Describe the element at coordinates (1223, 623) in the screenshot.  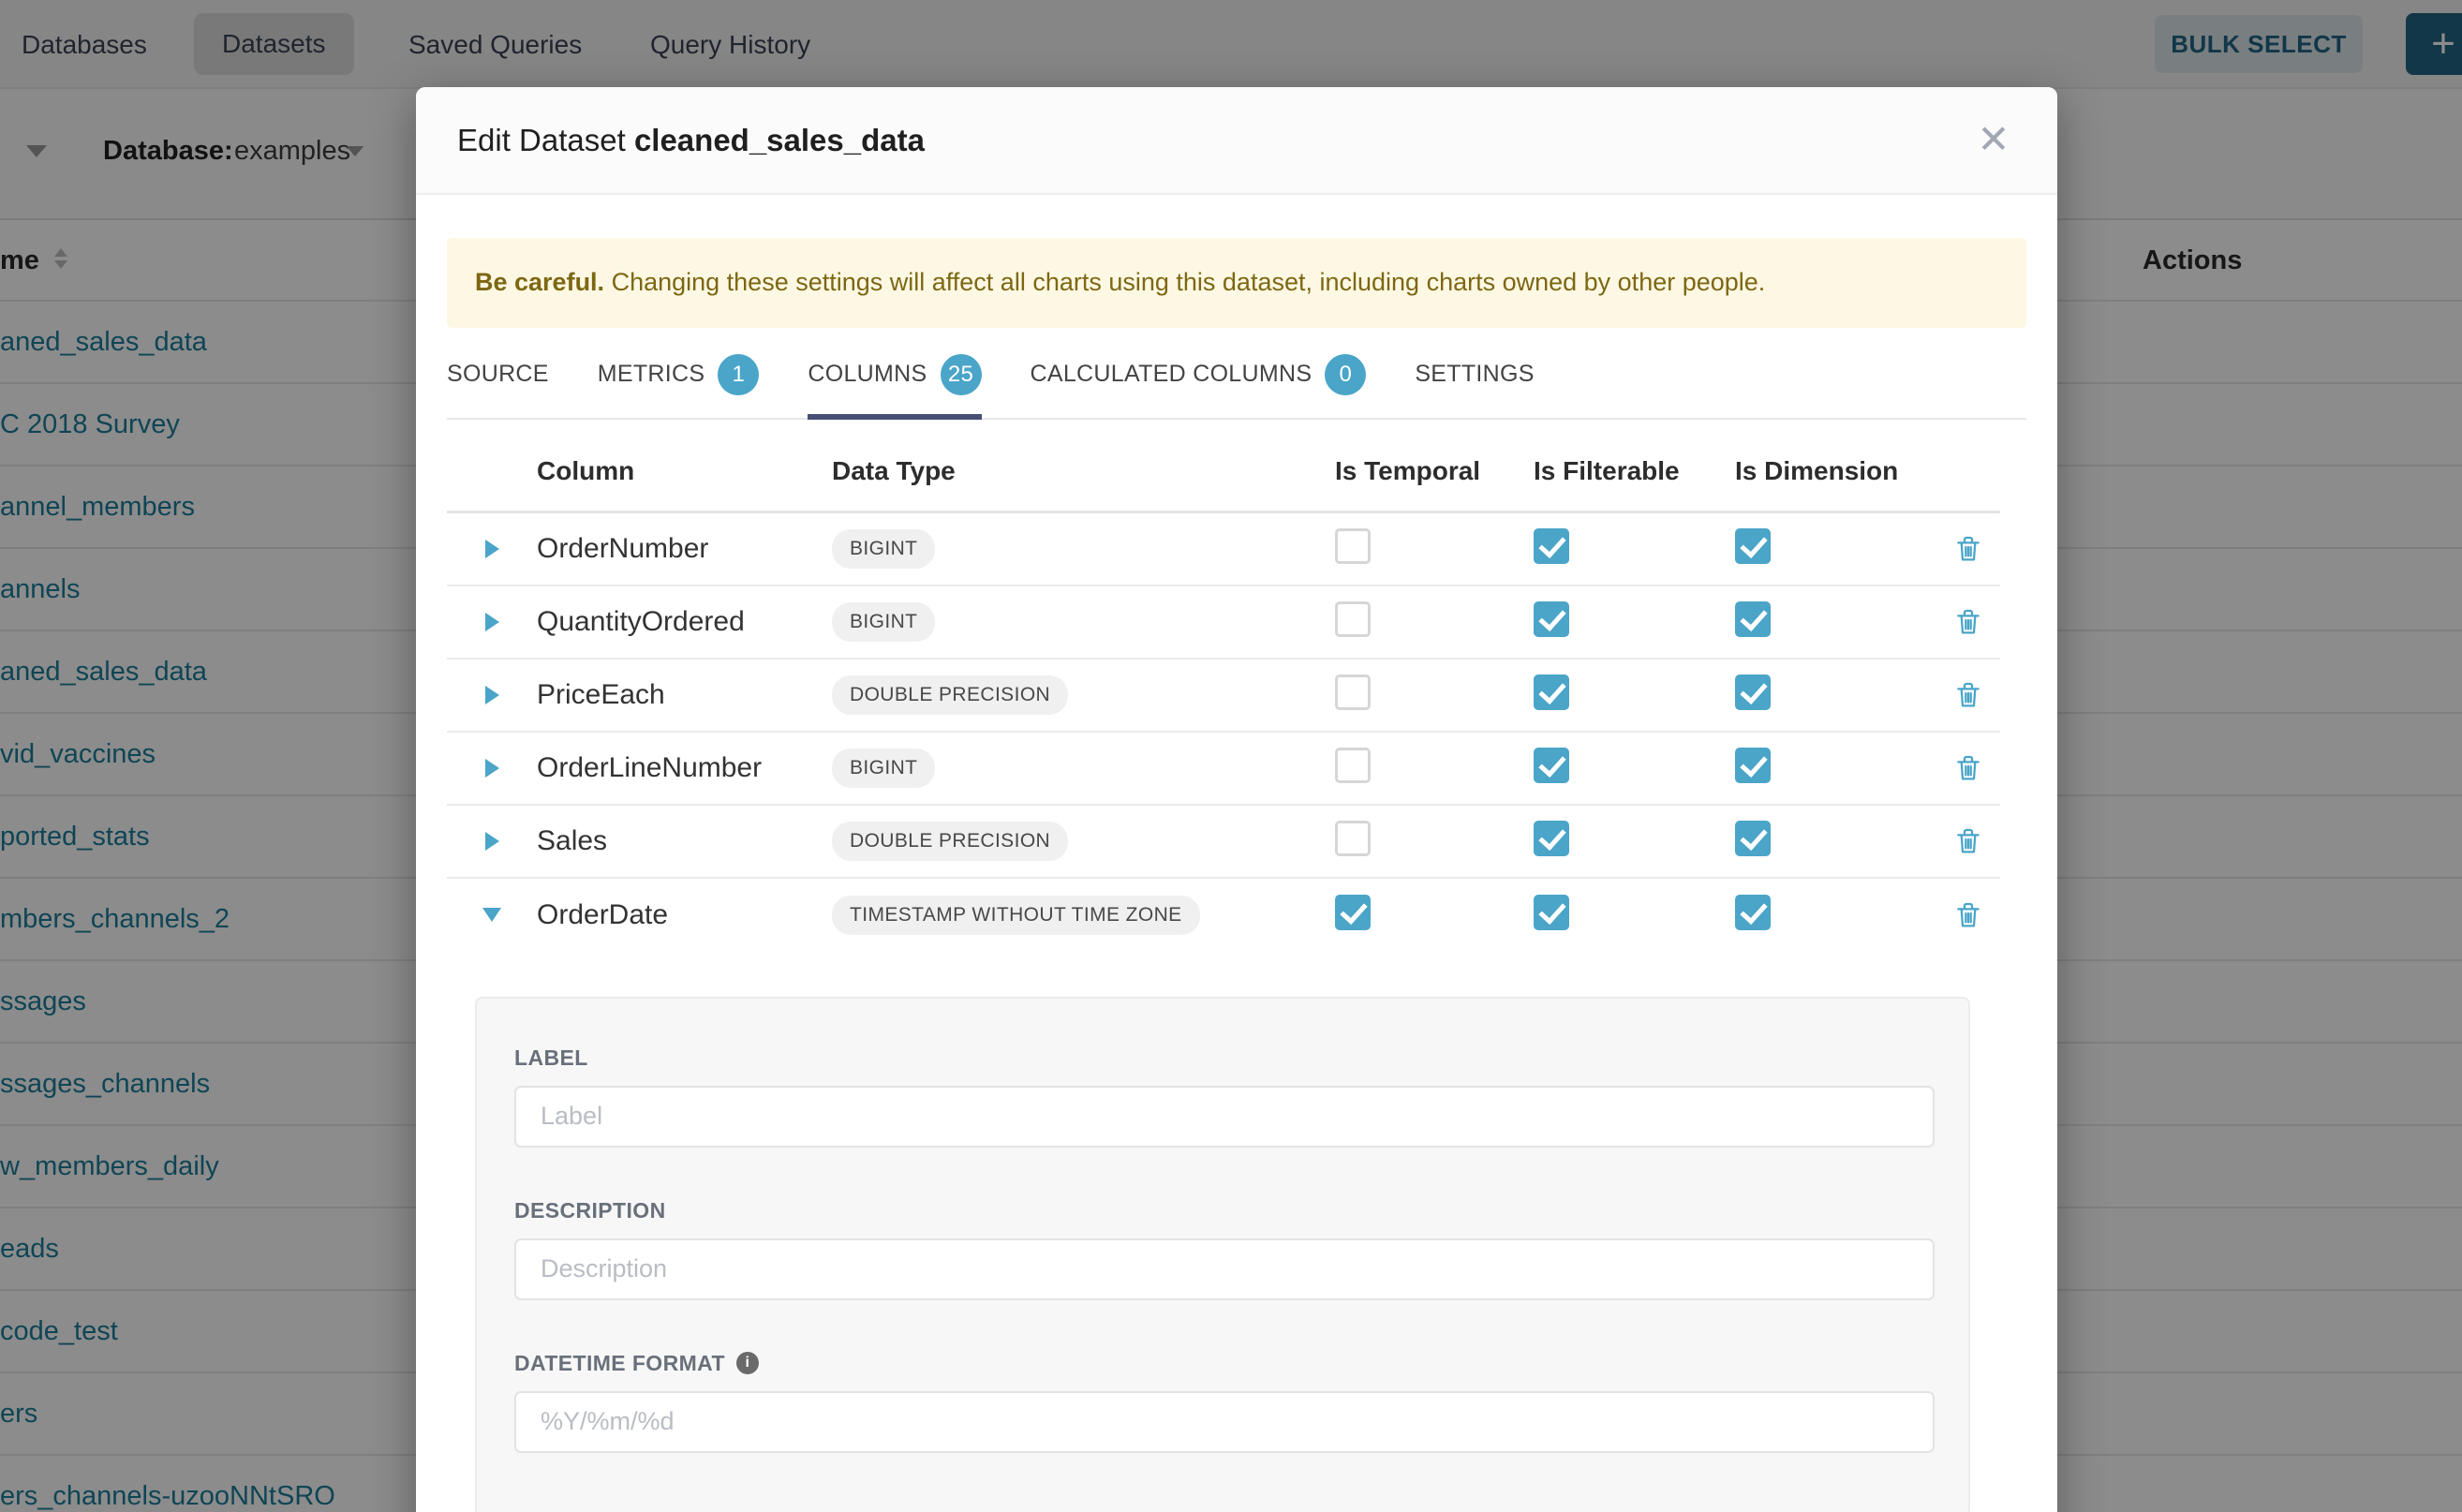
I see `column-row: QuantityOrdered BIGINT` at that location.